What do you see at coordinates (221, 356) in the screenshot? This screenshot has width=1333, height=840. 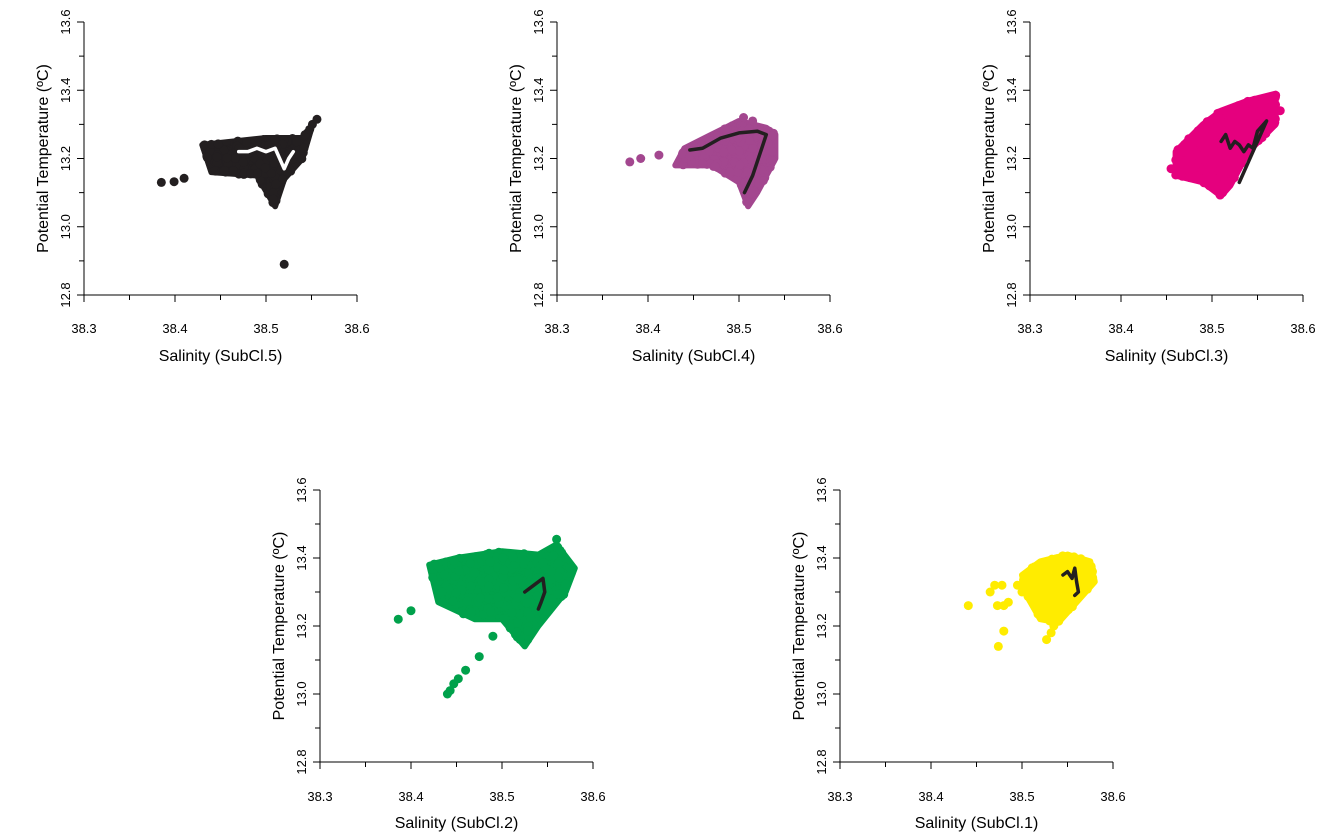 I see `x-axis-title: Salinity (SubCl.5)` at bounding box center [221, 356].